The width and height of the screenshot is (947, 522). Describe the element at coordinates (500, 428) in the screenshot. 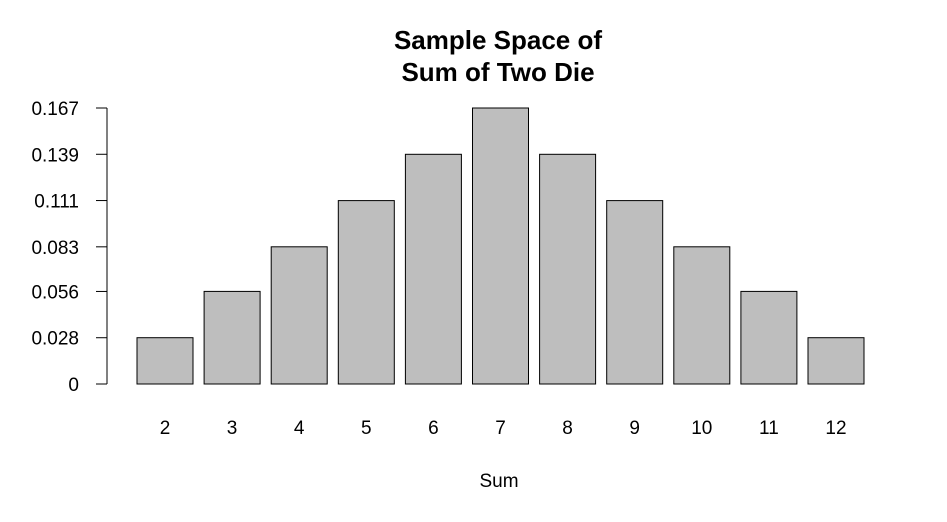

I see `x-tick-label: 7` at that location.